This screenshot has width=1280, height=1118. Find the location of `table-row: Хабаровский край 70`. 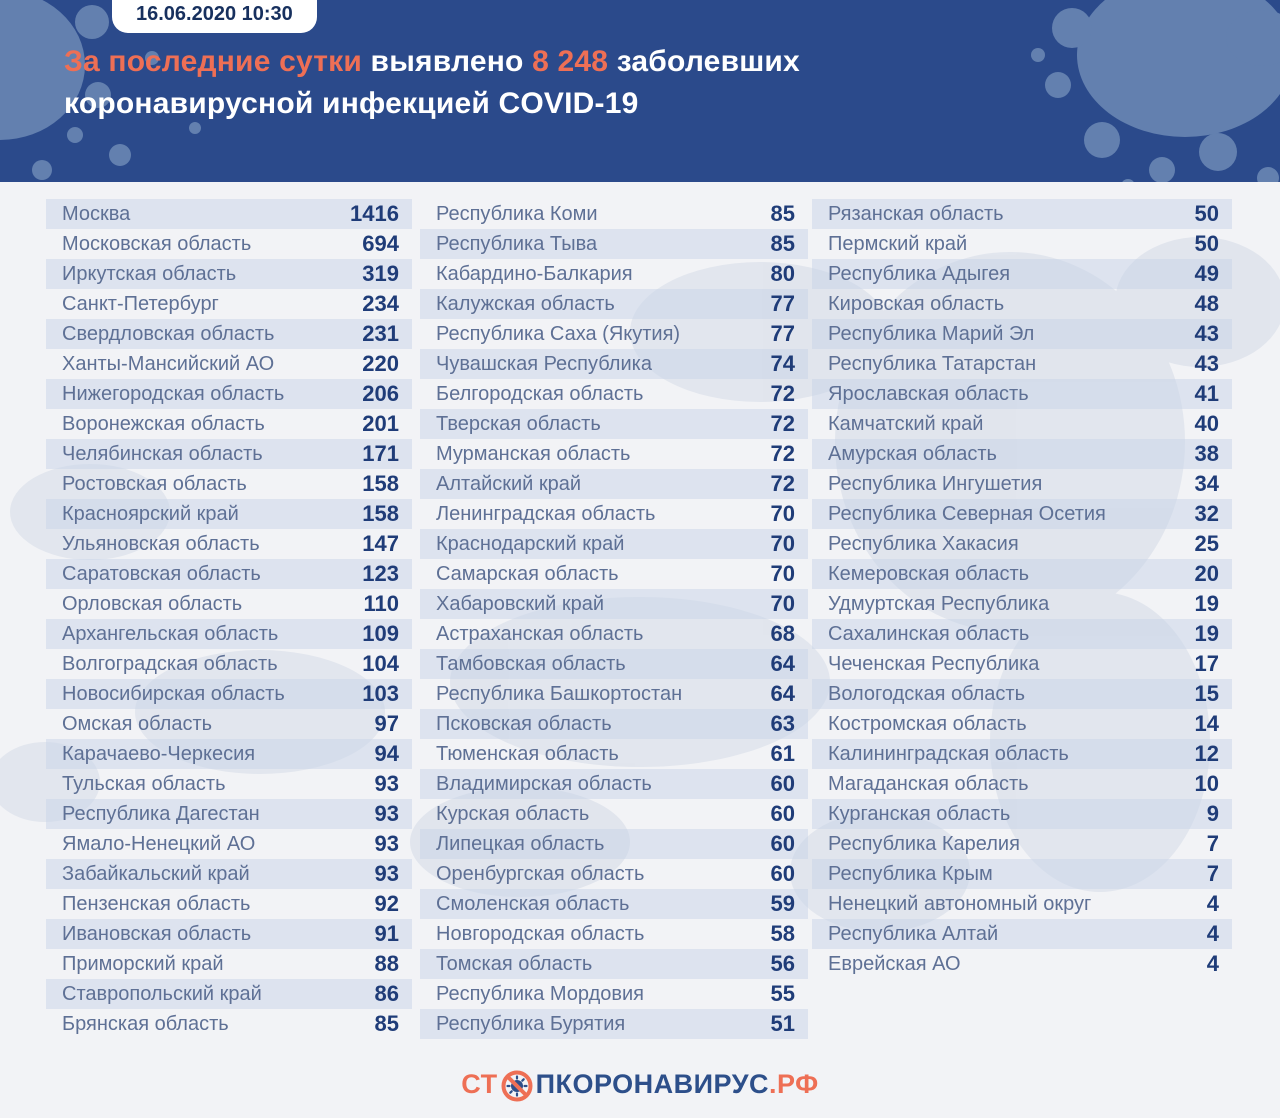

table-row: Хабаровский край 70 is located at coordinates (614, 604).